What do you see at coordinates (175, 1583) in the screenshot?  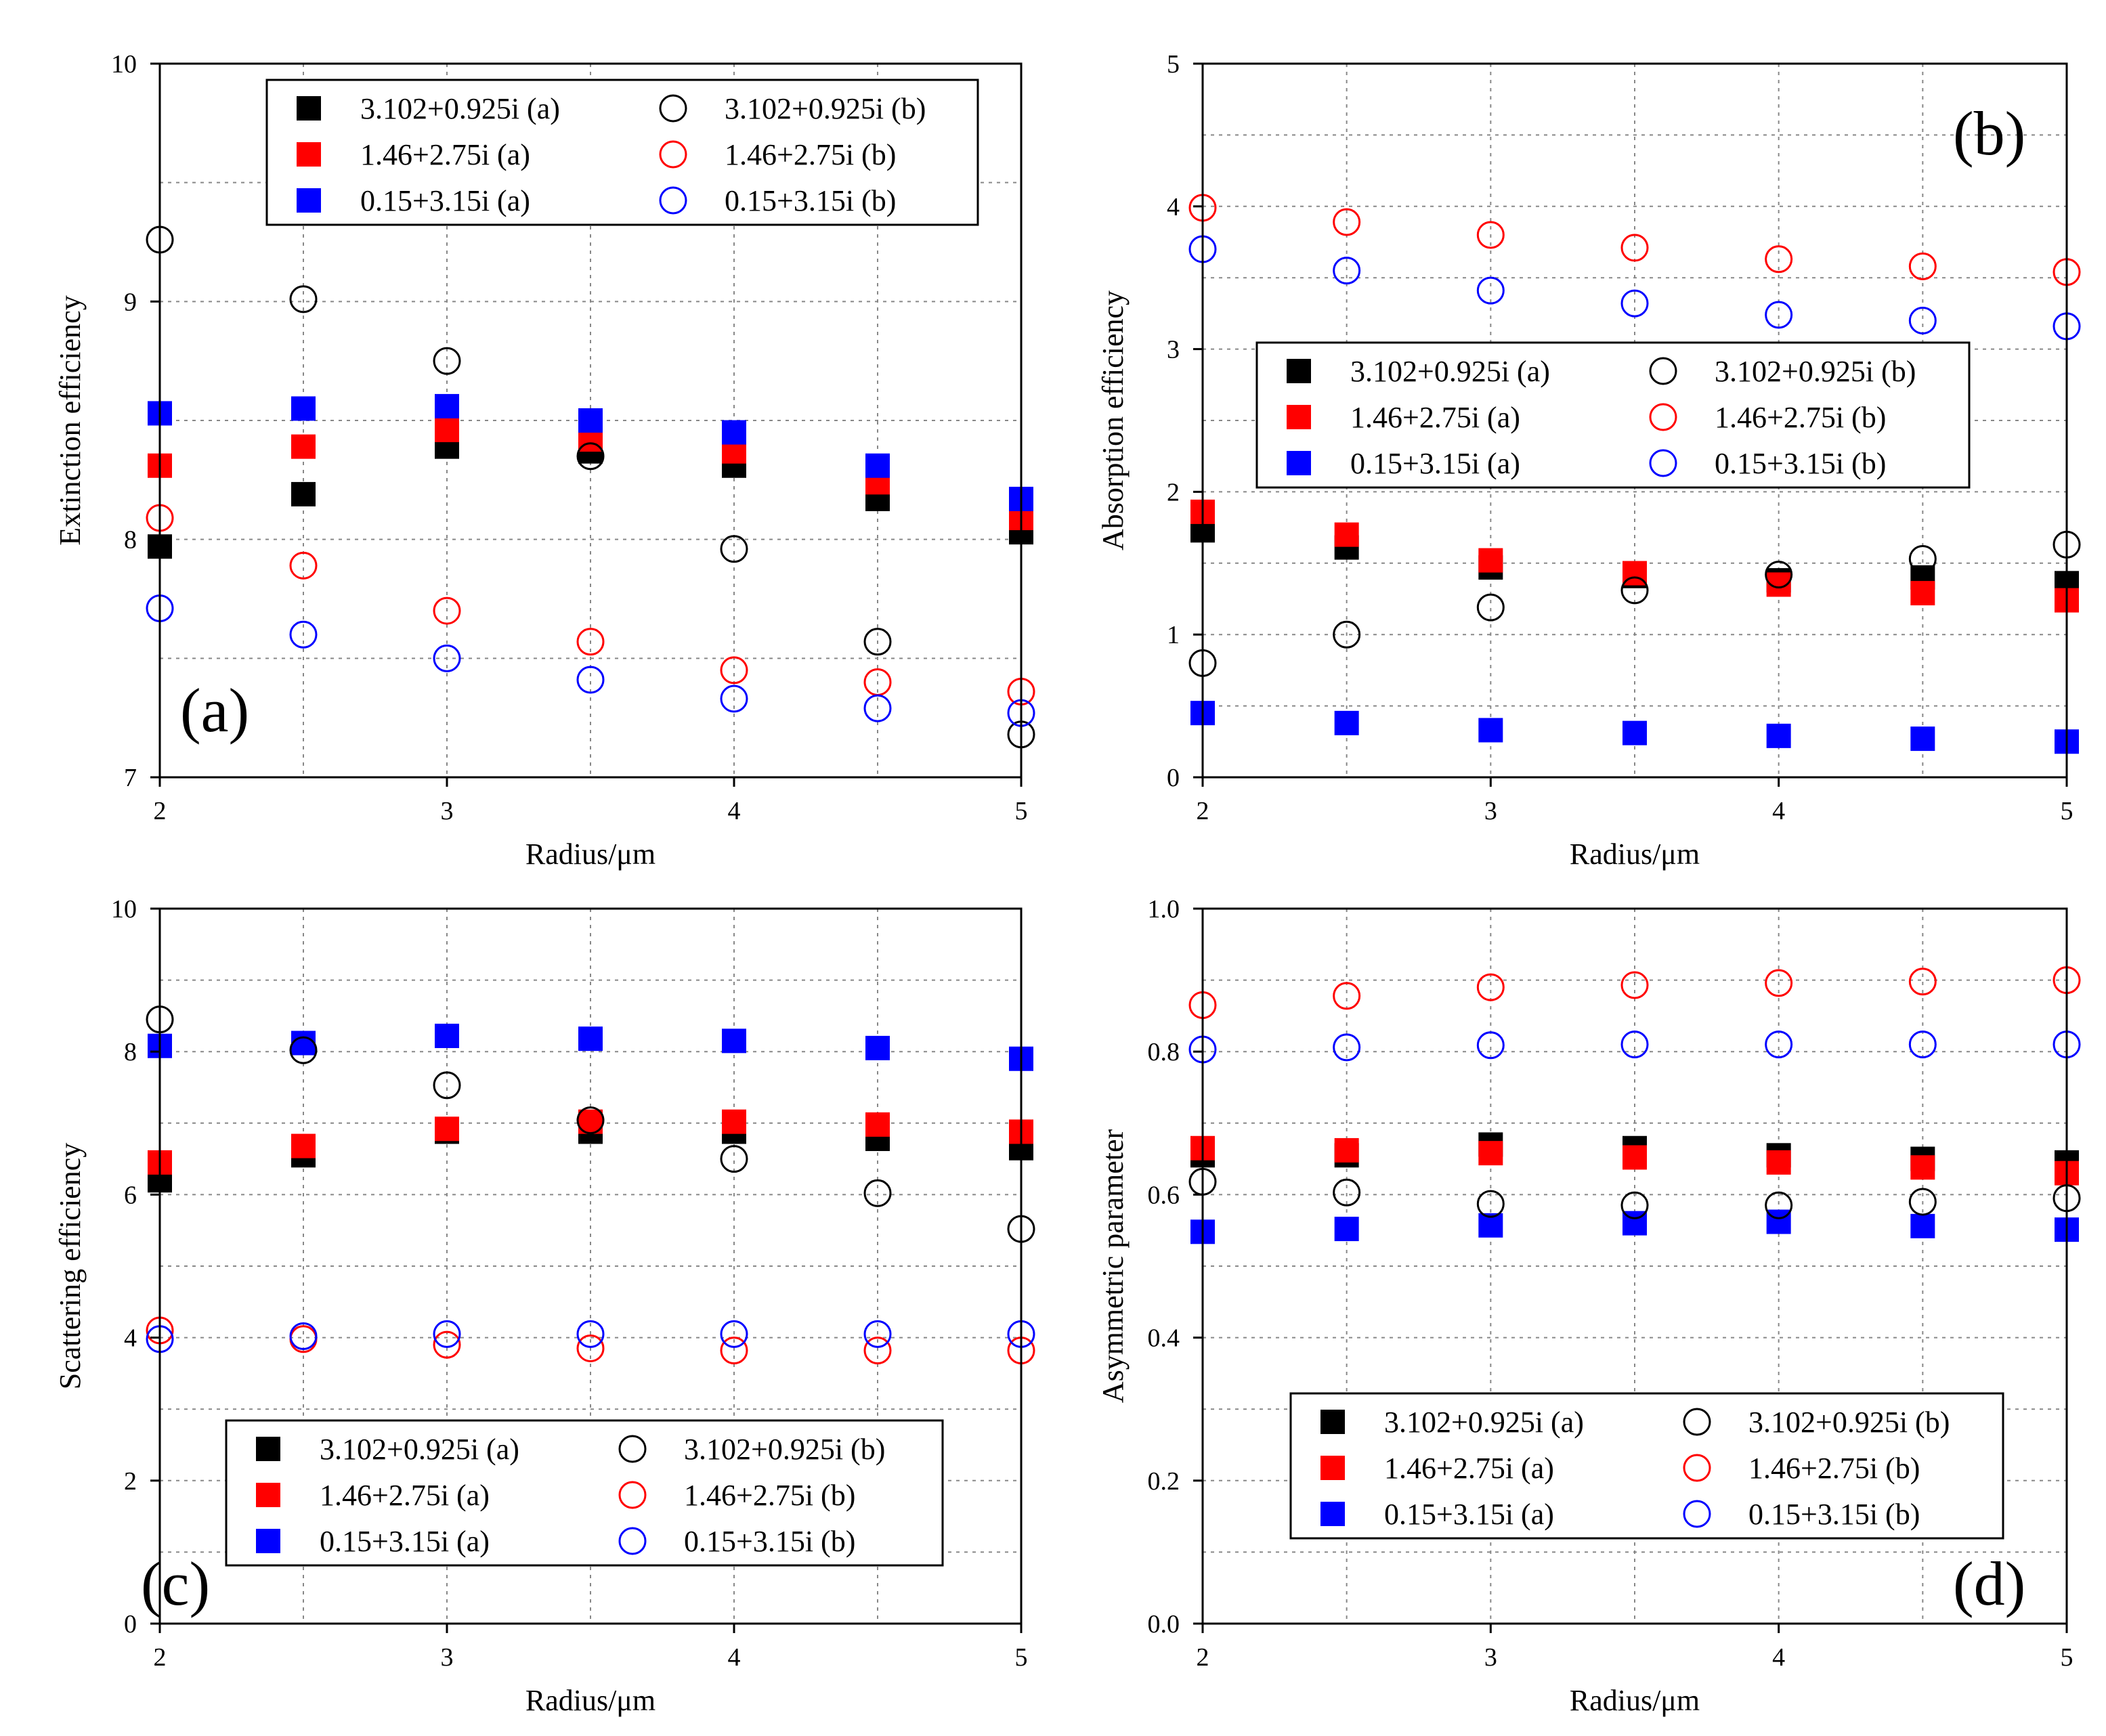 I see `panel-label: (c)` at bounding box center [175, 1583].